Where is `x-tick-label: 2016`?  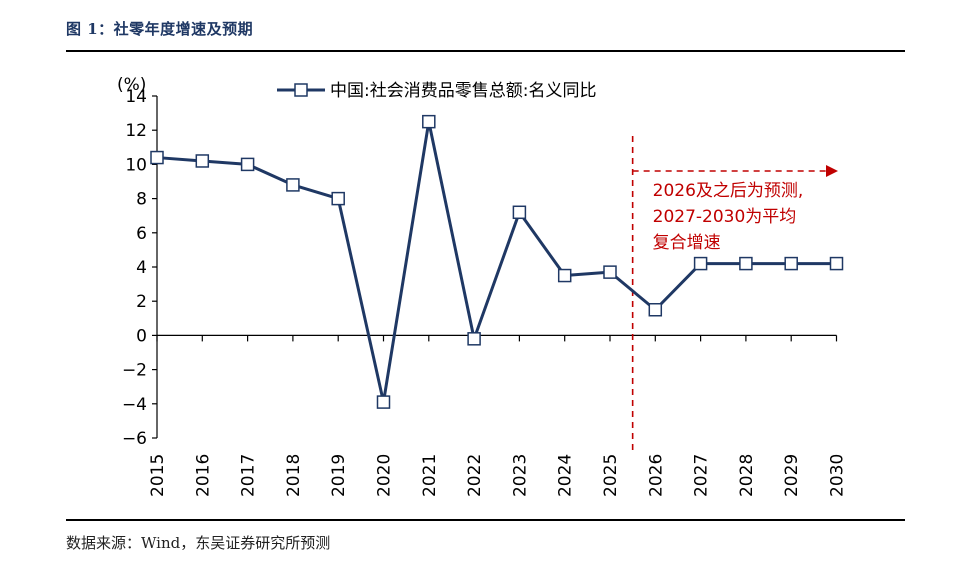
x-tick-label: 2016 is located at coordinates (203, 475).